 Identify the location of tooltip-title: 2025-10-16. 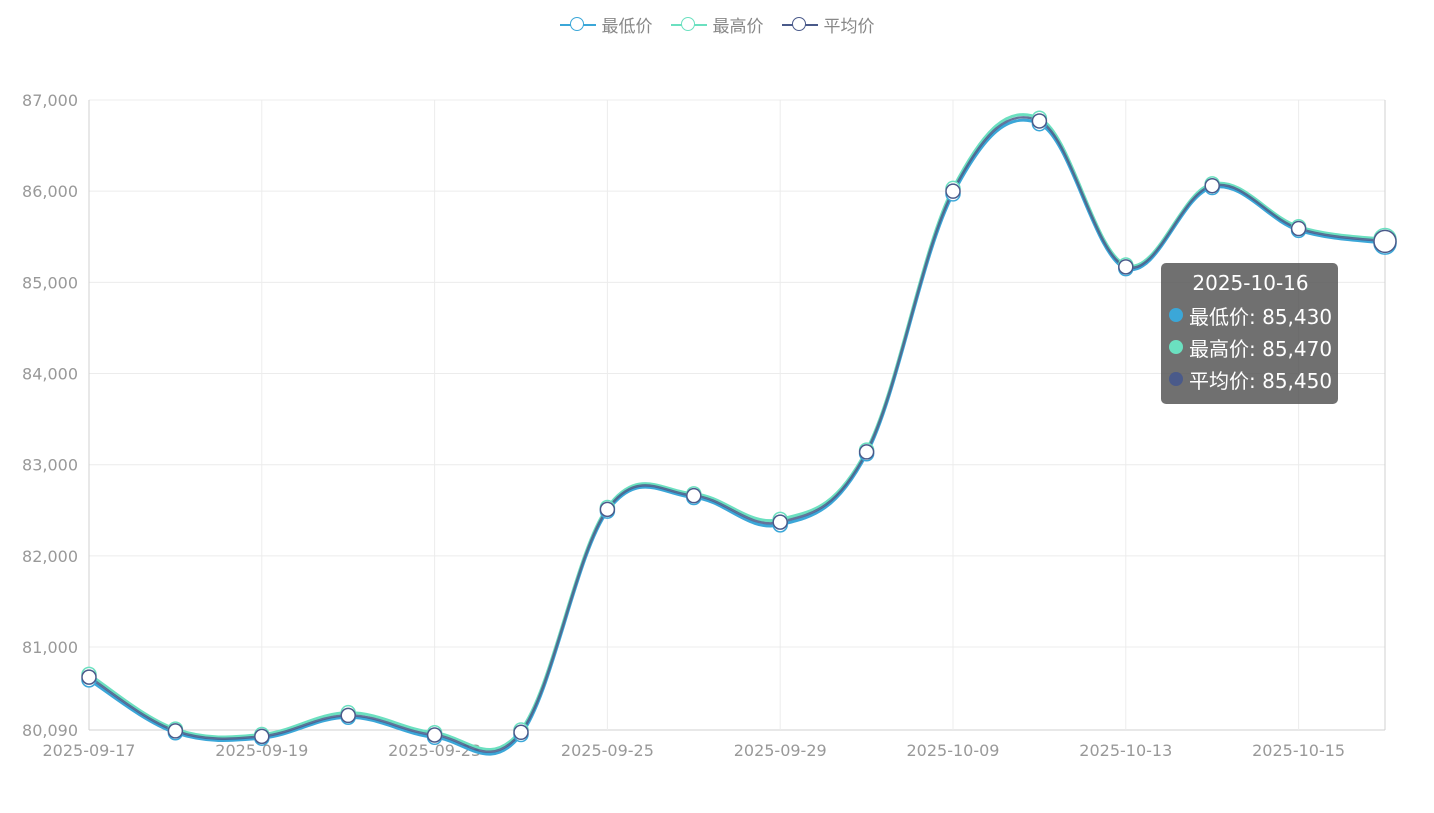
(1250, 283).